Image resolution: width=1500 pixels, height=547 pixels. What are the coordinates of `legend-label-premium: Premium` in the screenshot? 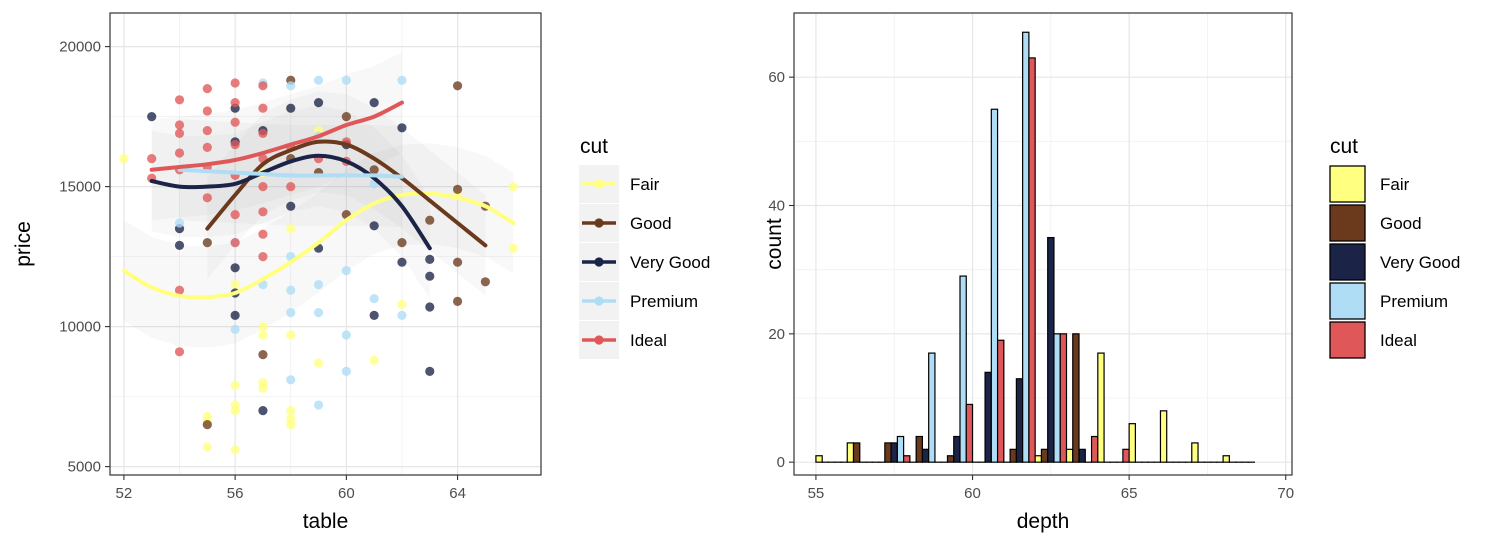 It's located at (1414, 301).